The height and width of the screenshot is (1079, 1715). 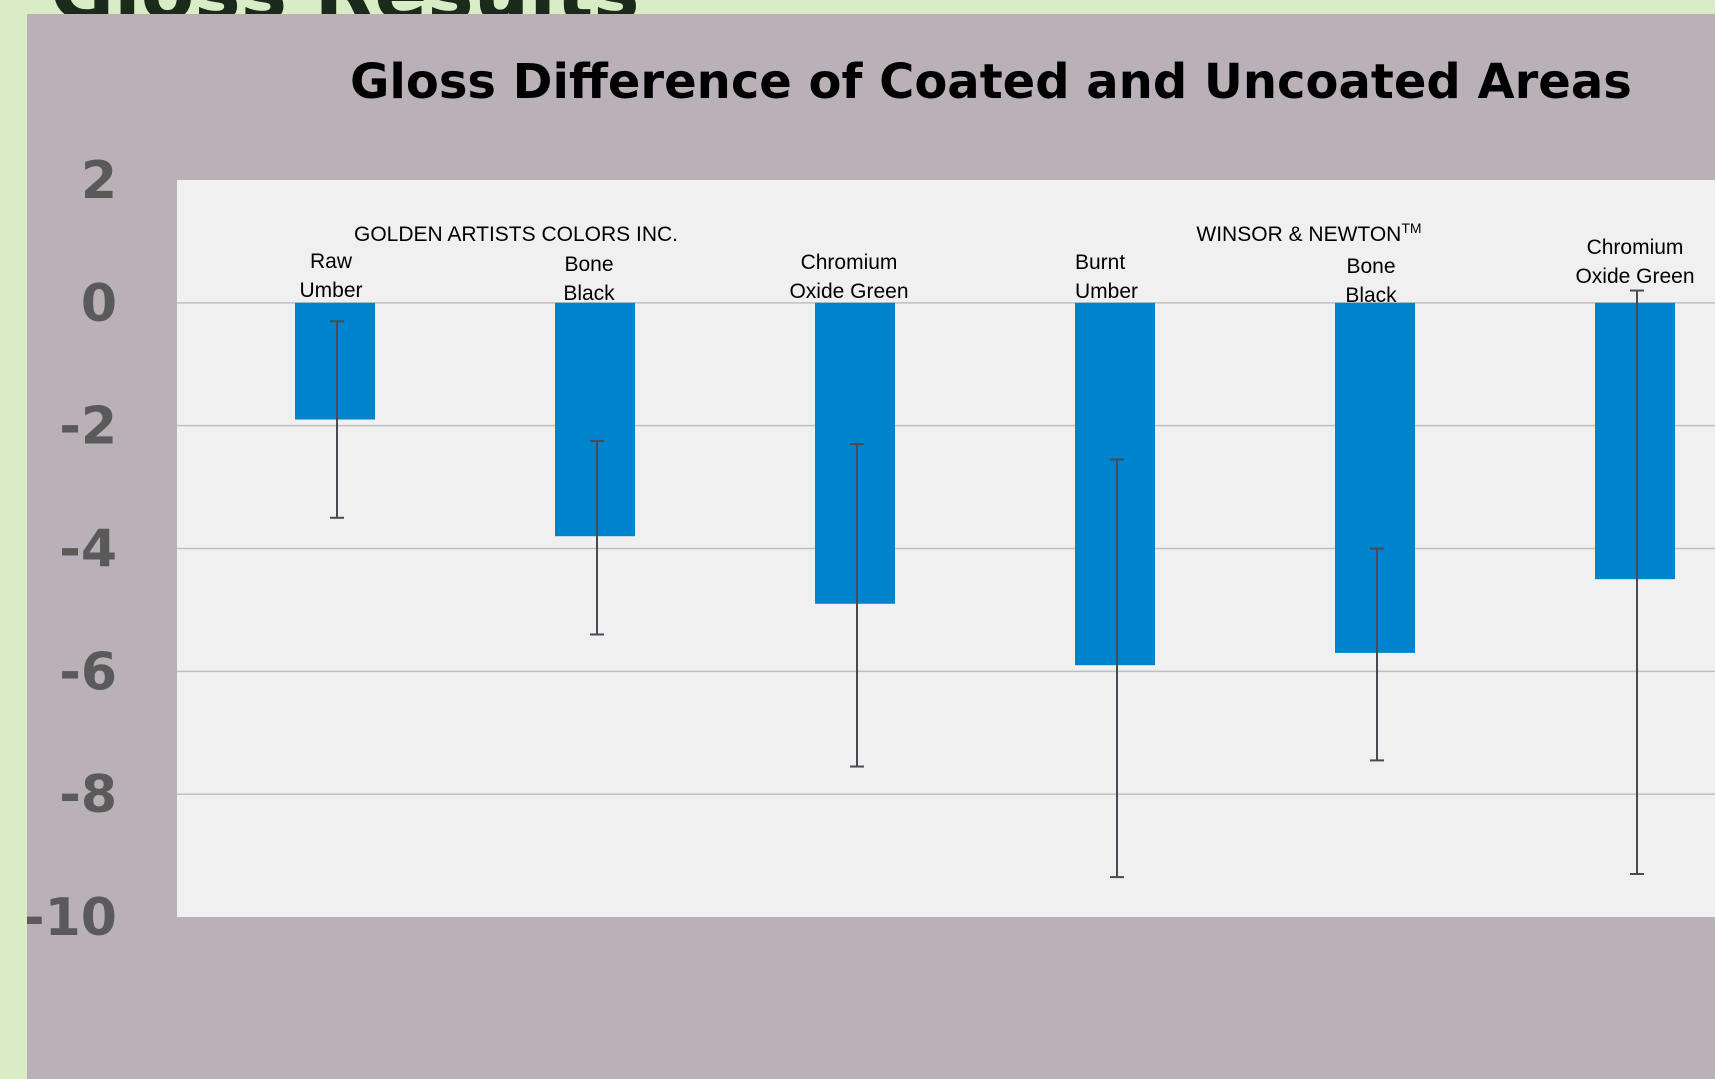 I want to click on group-label: GOLDEN ARTISTS COLORS INC., so click(x=516, y=234).